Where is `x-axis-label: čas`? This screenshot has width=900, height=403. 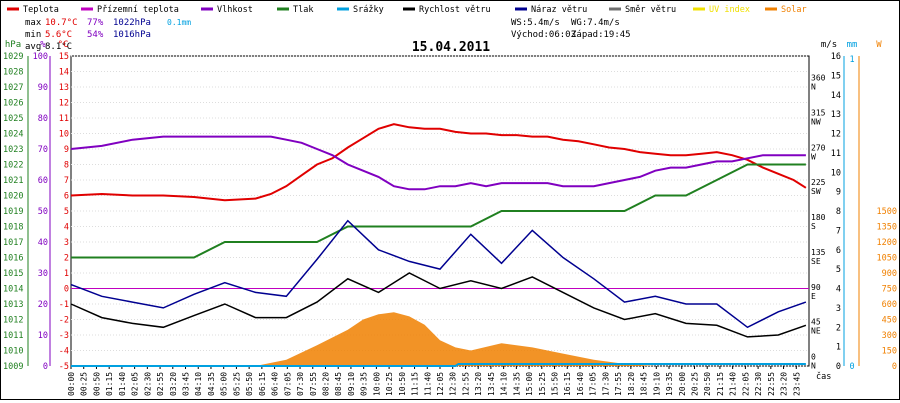 x-axis-label: čas is located at coordinates (823, 376).